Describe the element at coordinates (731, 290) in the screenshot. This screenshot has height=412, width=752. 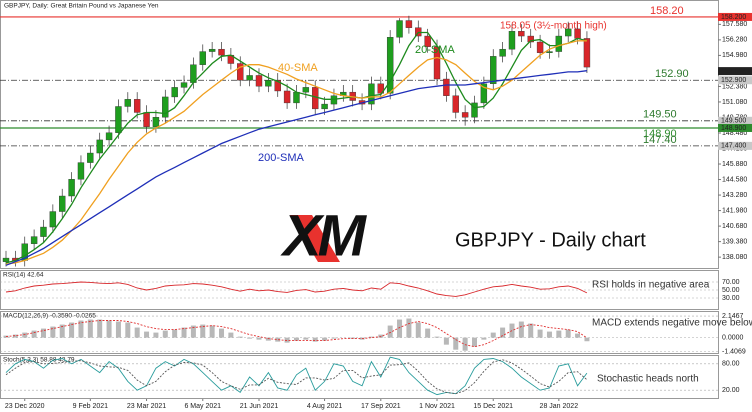
I see `y-tick-label: 50.00` at that location.